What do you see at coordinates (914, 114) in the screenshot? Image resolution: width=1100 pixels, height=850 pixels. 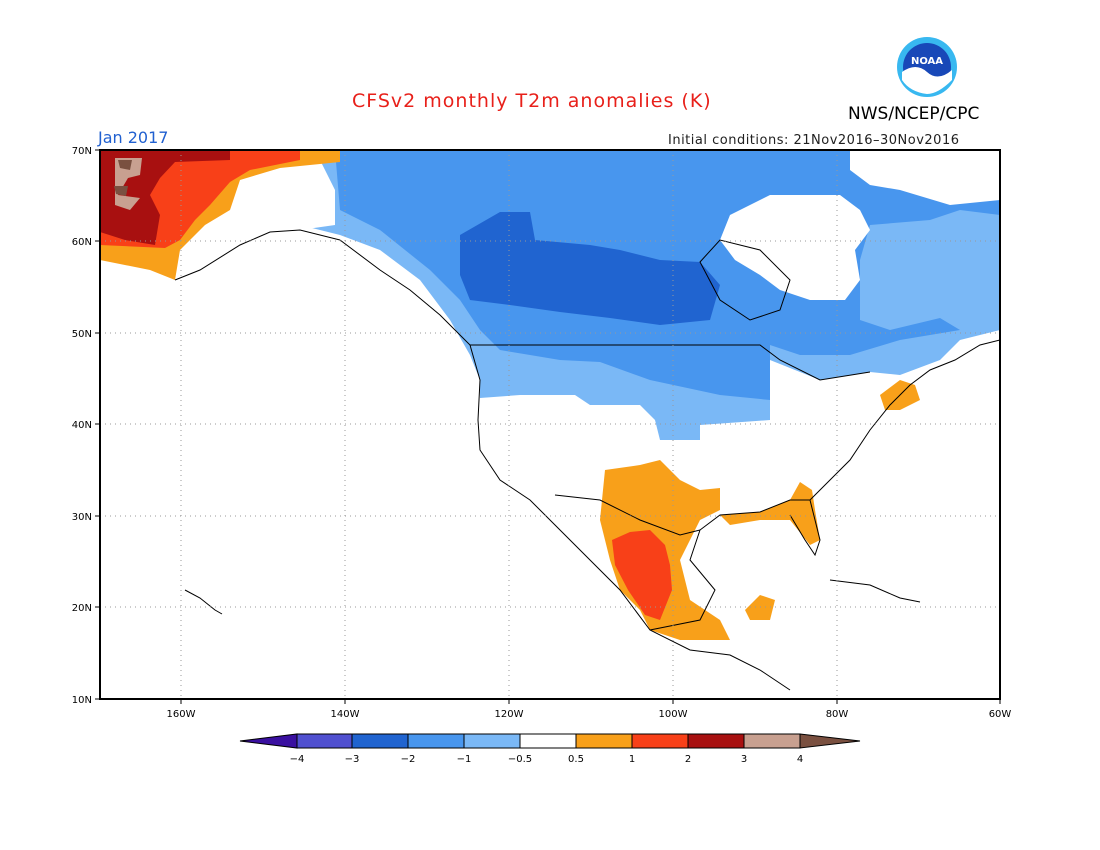 I see `agency-label: NWS/NCEP/CPC` at bounding box center [914, 114].